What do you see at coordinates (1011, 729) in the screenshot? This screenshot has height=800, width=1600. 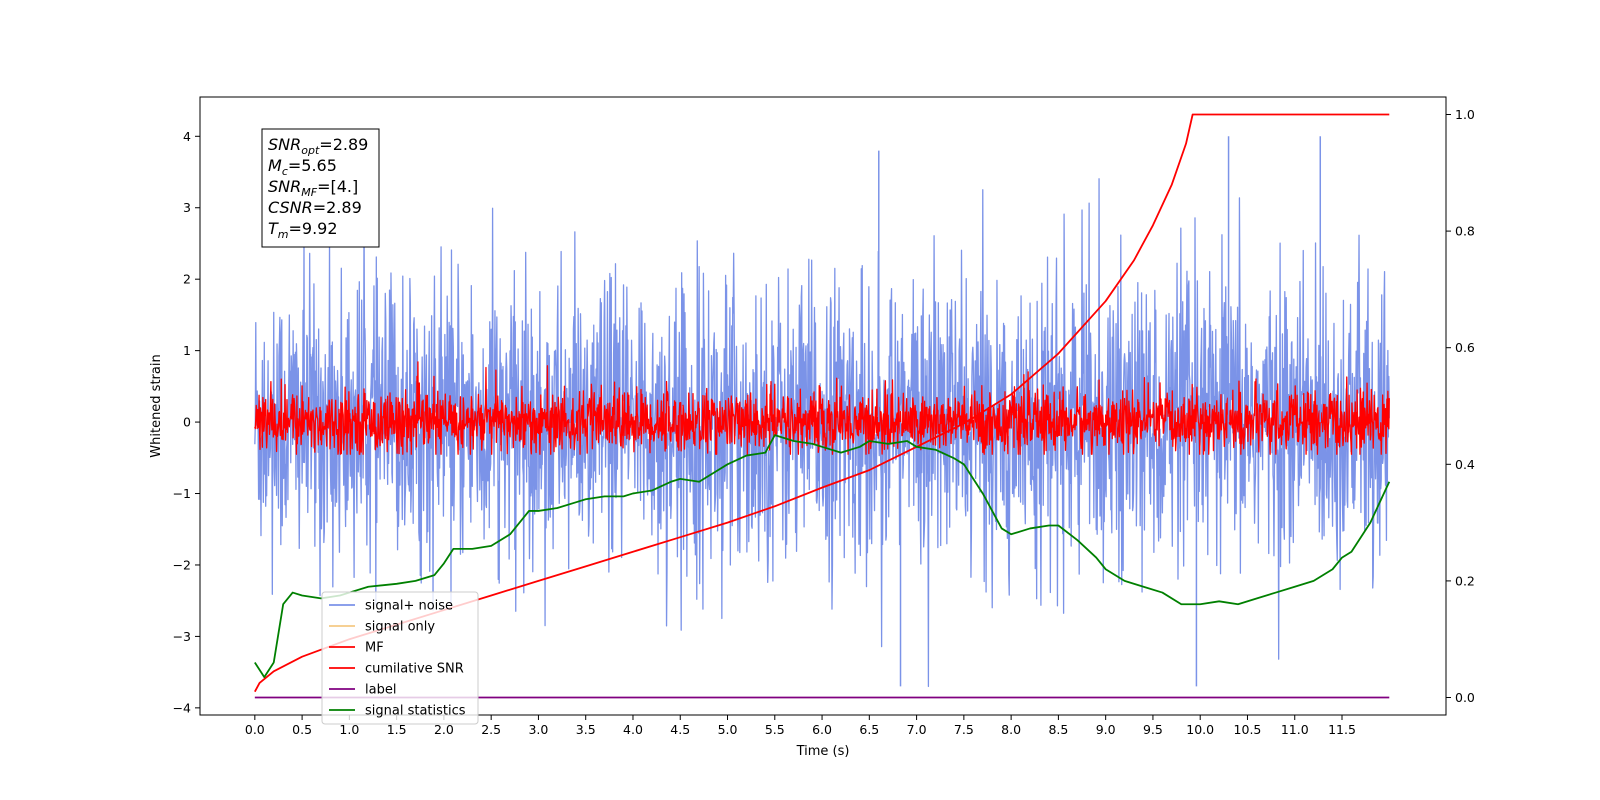 I see `x-tick-label: 8.0` at bounding box center [1011, 729].